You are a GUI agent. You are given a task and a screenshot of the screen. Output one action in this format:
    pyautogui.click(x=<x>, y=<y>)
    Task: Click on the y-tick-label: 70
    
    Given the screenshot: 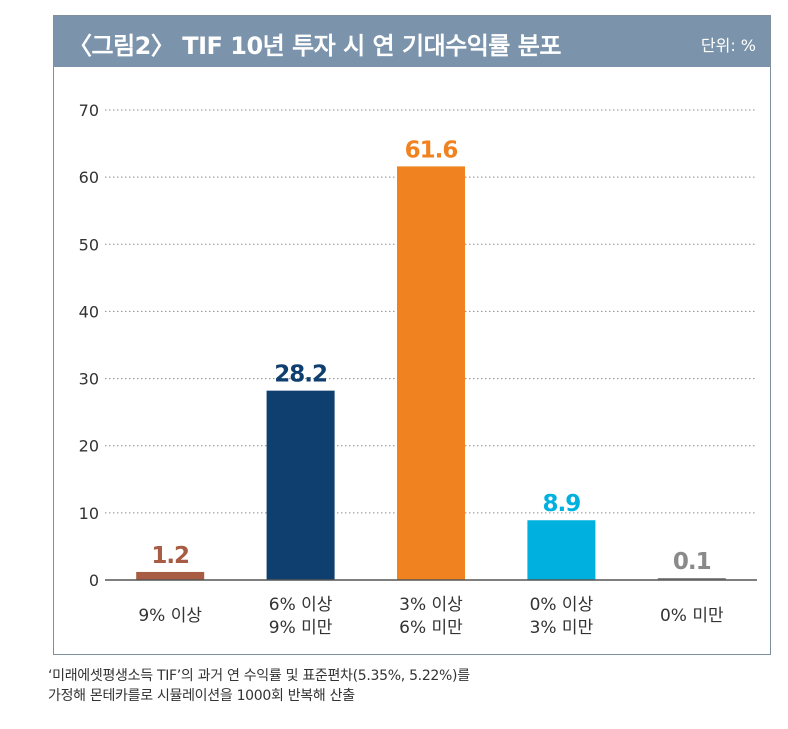 What is the action you would take?
    pyautogui.click(x=89, y=110)
    